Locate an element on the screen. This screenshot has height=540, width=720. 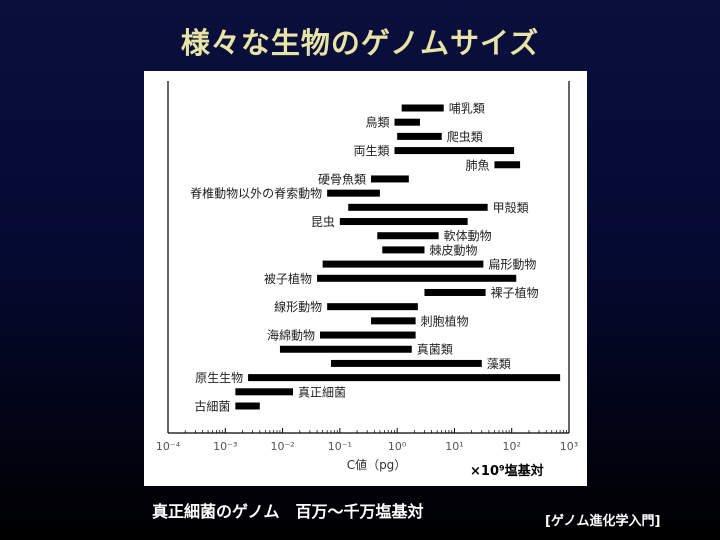
bar-label: 海綿動物 is located at coordinates (291, 335).